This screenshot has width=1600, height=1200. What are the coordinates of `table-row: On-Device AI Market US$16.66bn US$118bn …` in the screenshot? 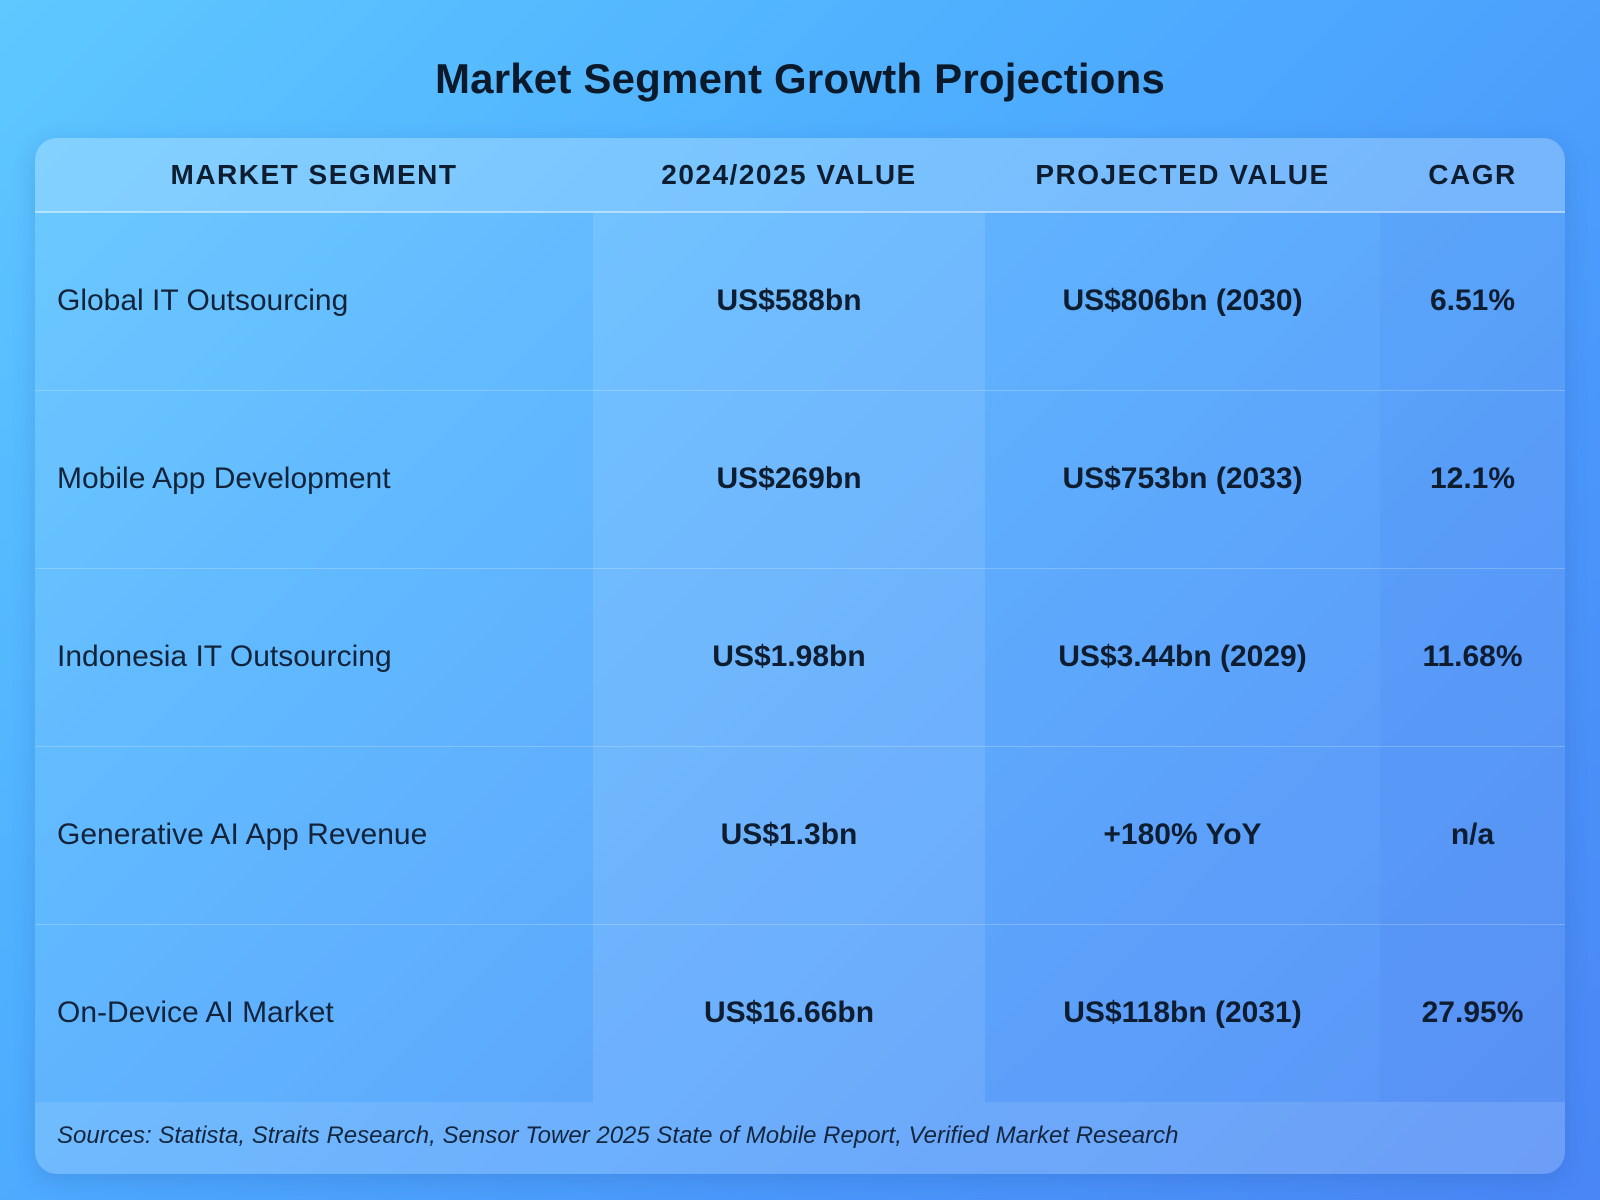 It's located at (800, 1013).